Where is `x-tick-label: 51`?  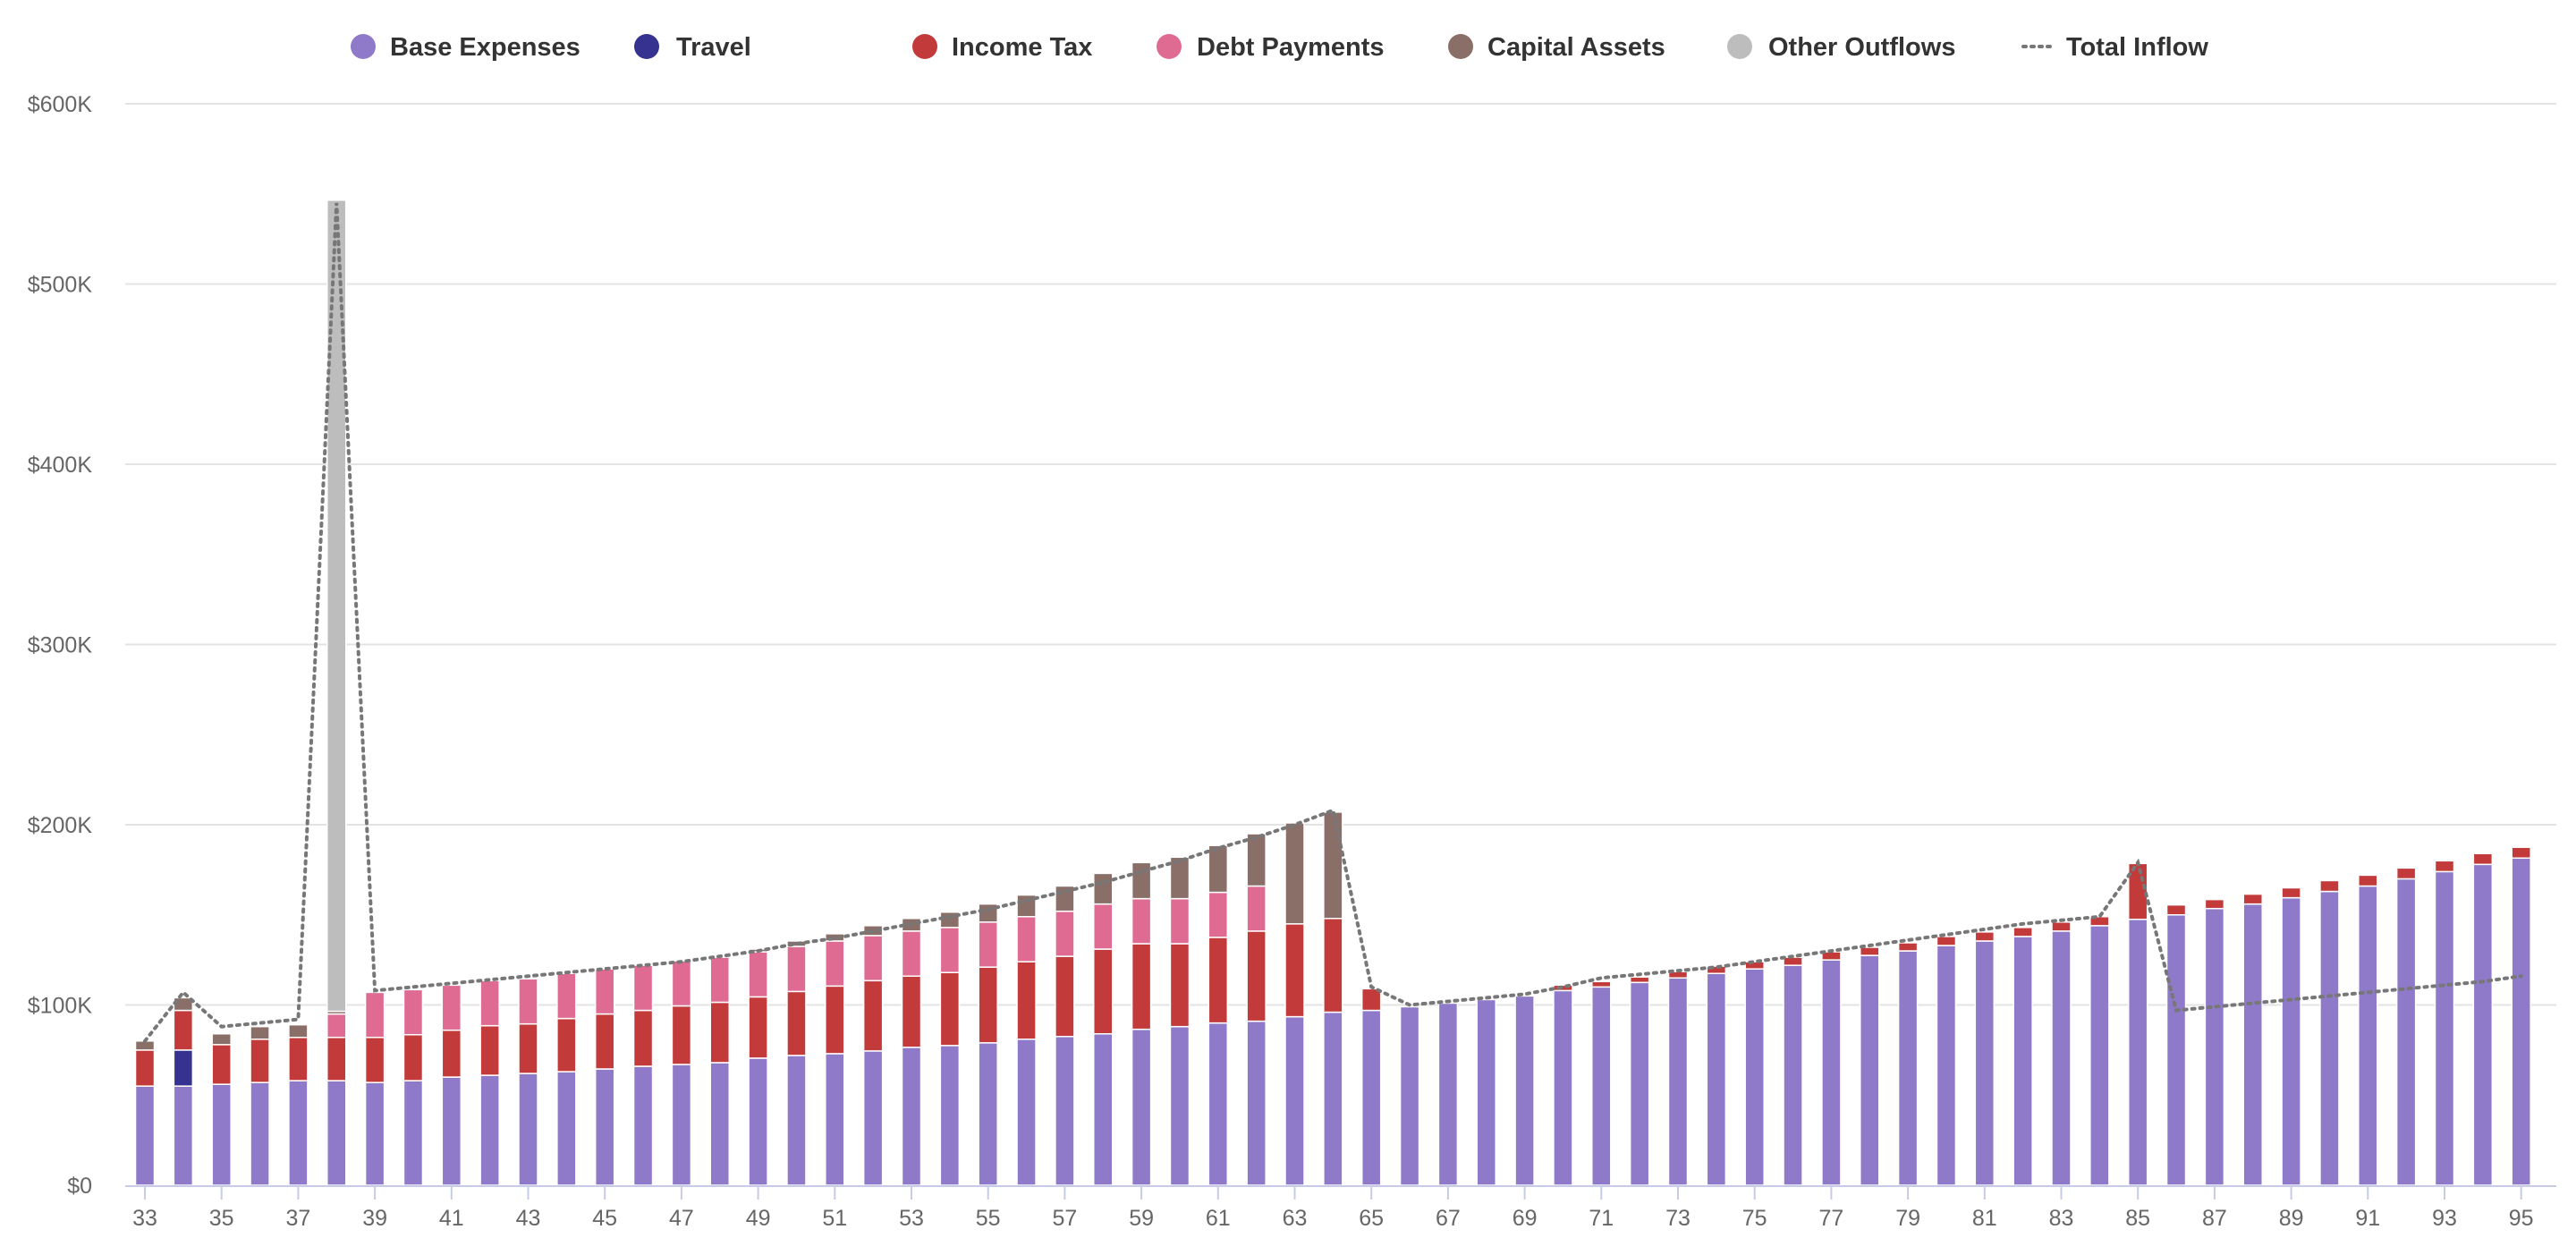
x-tick-label: 51 is located at coordinates (834, 1218).